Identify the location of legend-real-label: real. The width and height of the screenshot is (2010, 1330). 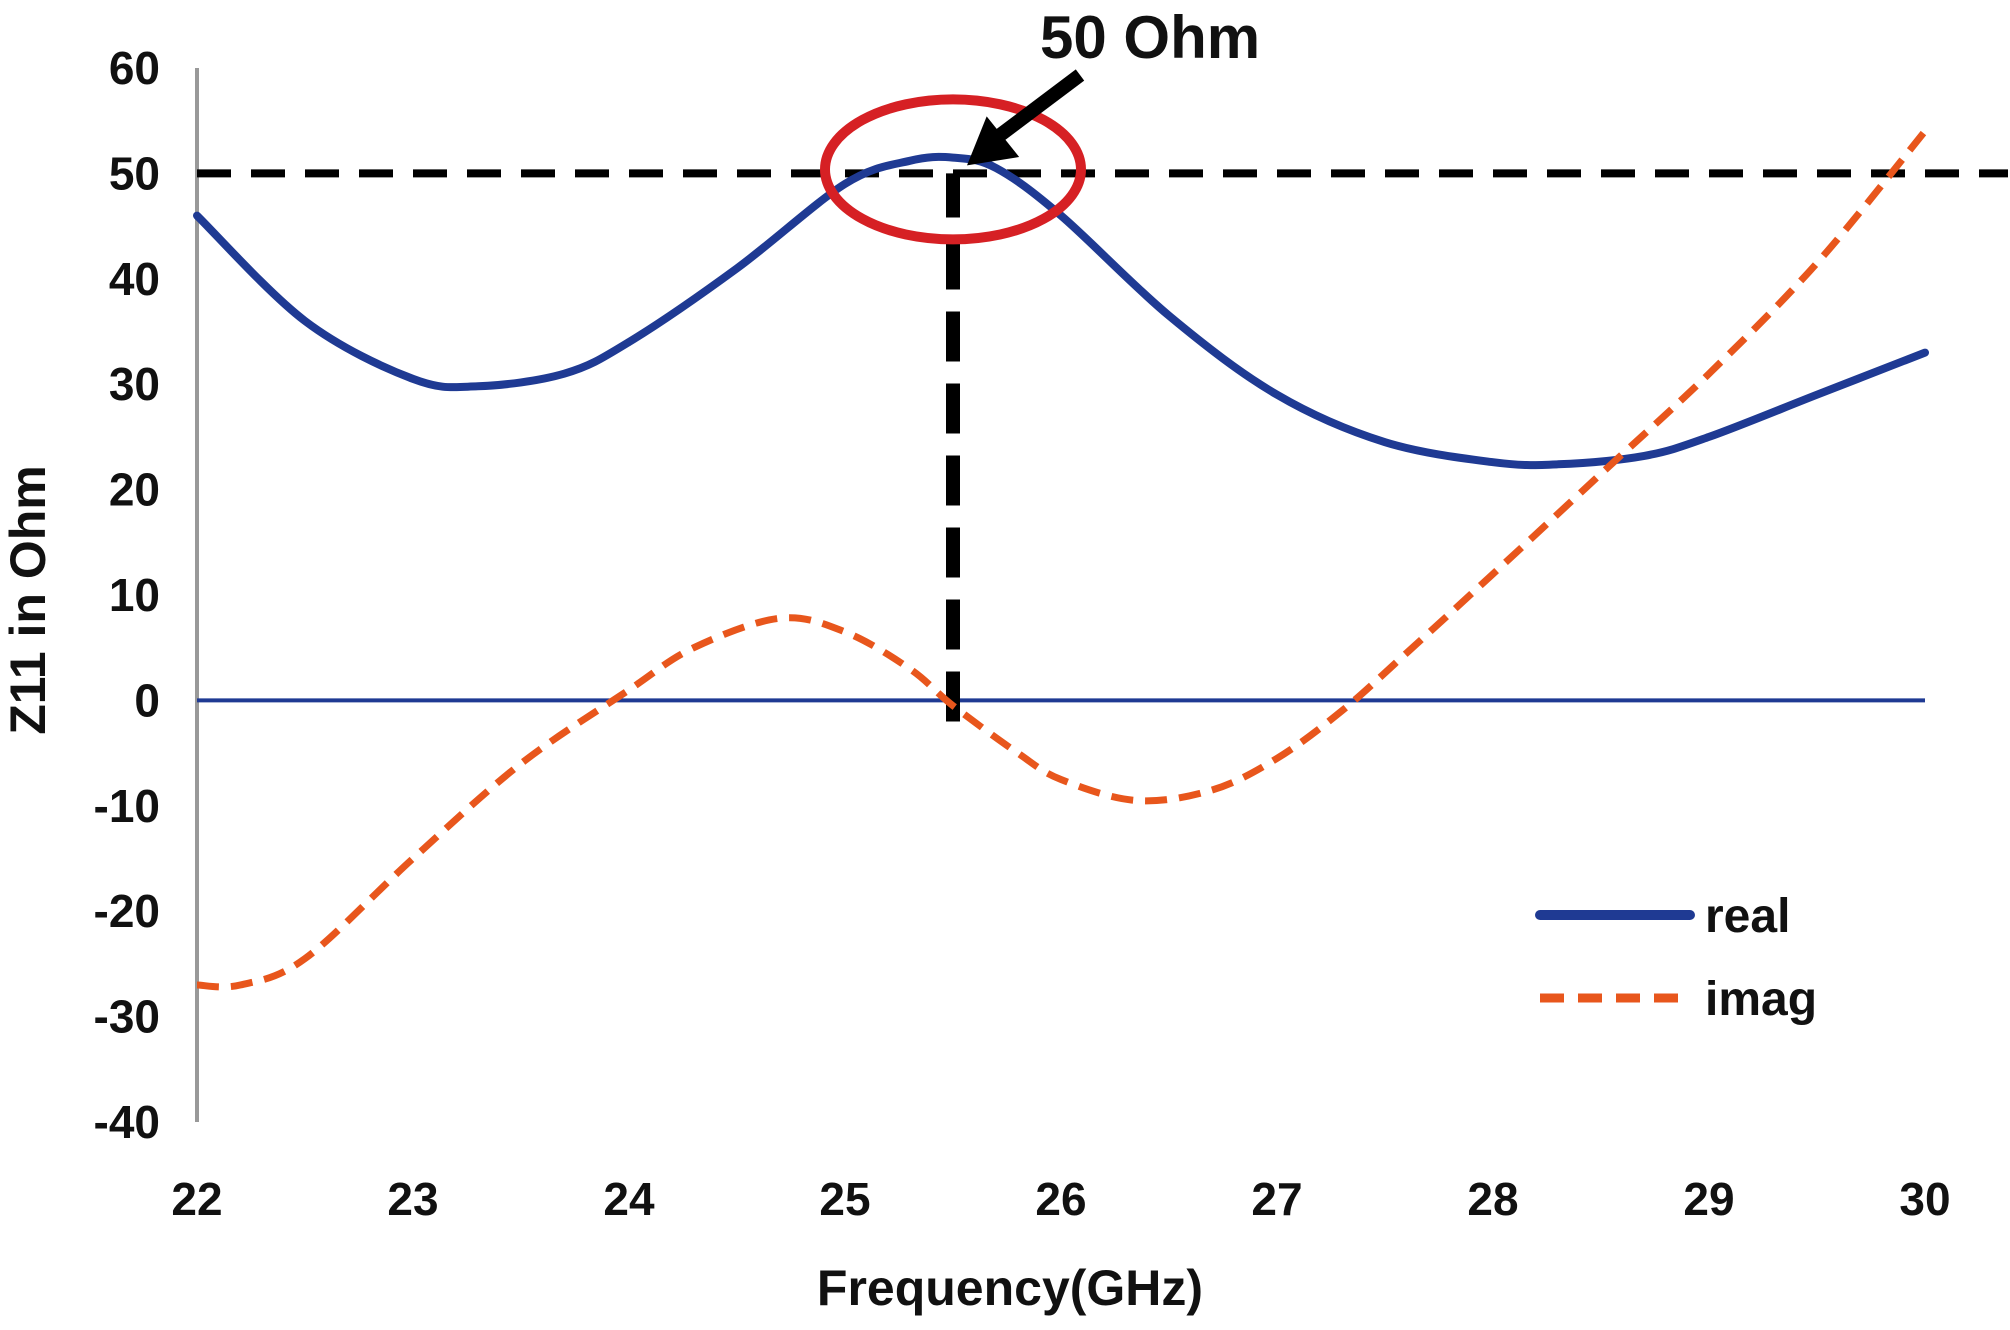
(1747, 916).